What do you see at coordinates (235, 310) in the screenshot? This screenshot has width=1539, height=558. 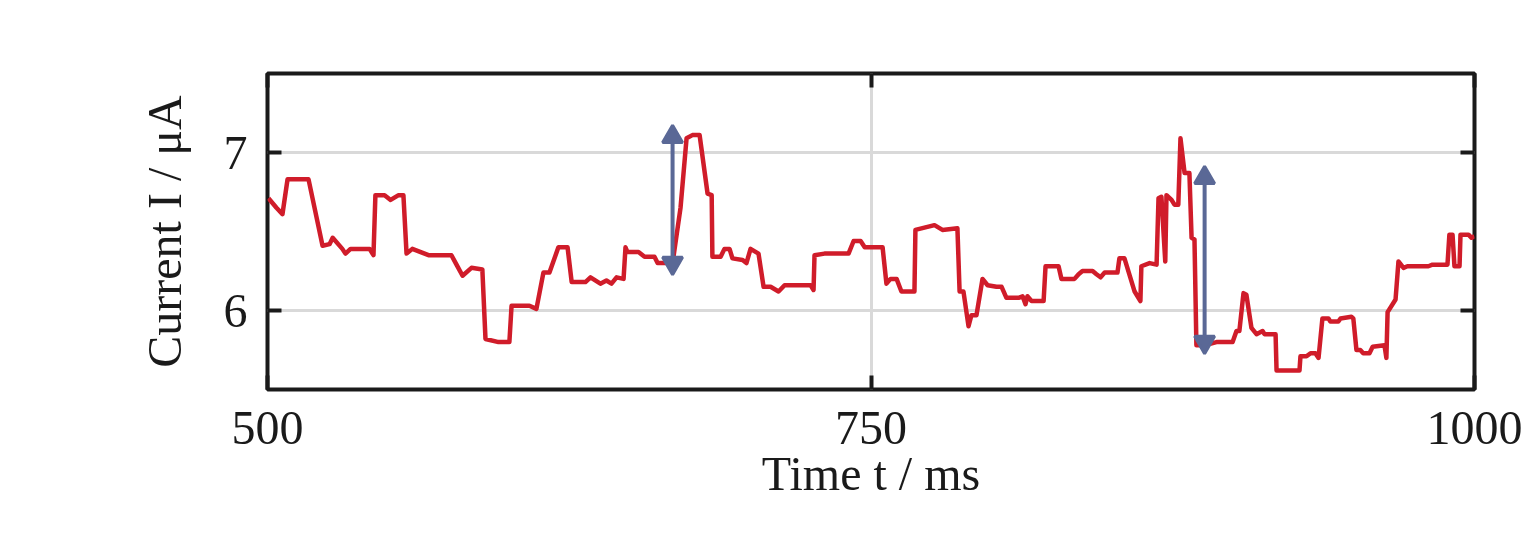 I see `y-tick-label: 6` at bounding box center [235, 310].